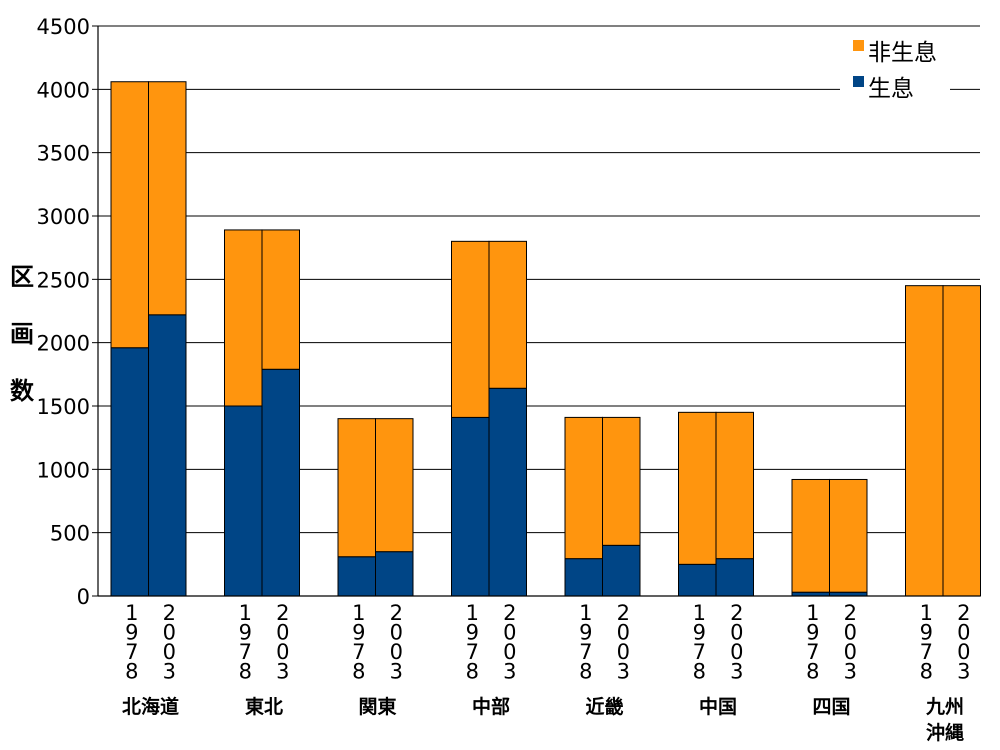 The height and width of the screenshot is (750, 1000). Describe the element at coordinates (63, 280) in the screenshot. I see `y-tick-label: 2500` at that location.